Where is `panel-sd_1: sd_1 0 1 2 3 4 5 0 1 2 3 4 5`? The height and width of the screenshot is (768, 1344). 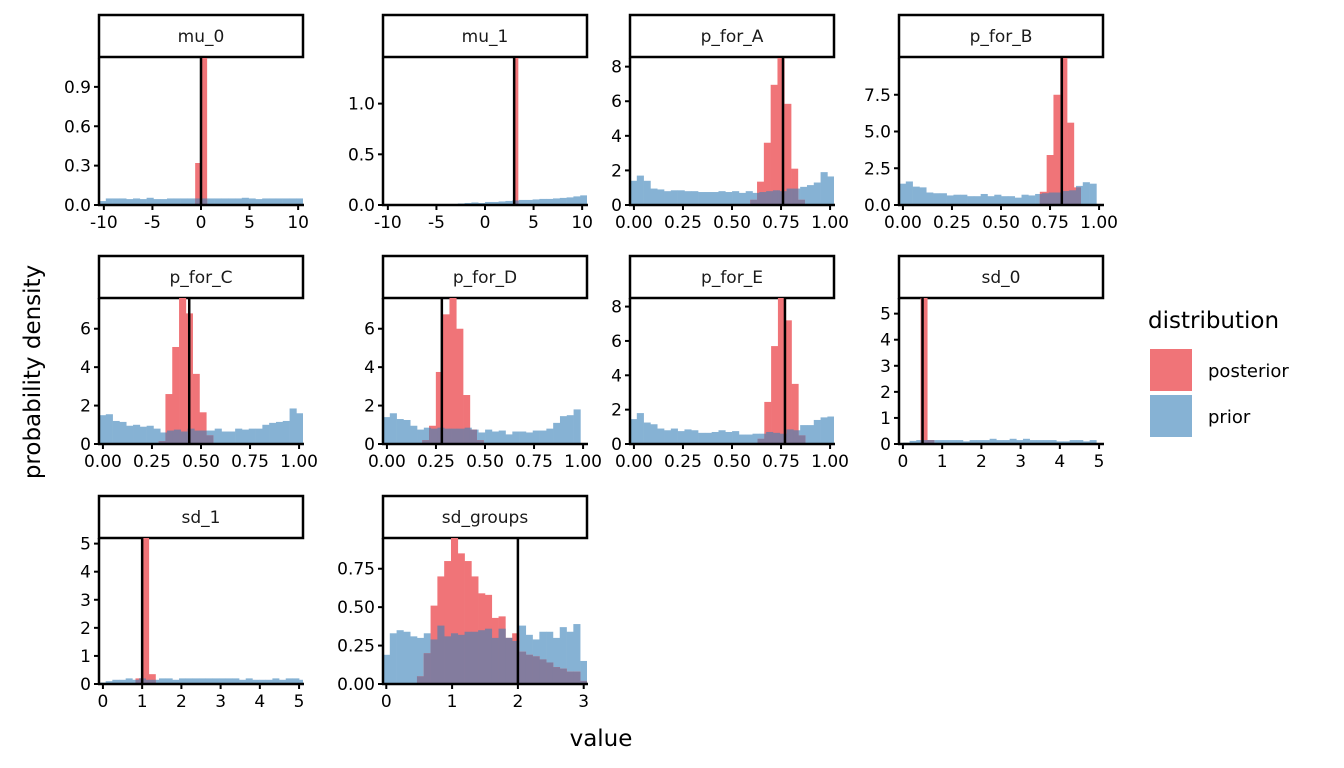
panel-sd_1: sd_1 0 1 2 3 4 5 0 1 2 3 4 5 is located at coordinates (192, 603).